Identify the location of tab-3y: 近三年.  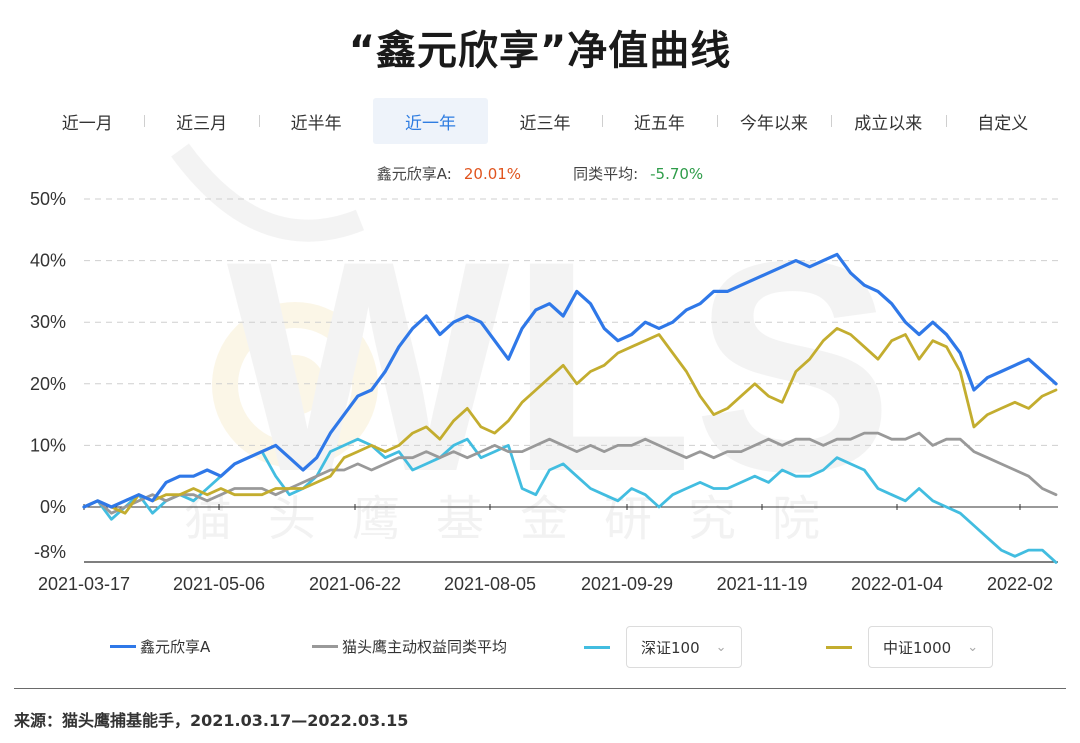
(545, 123).